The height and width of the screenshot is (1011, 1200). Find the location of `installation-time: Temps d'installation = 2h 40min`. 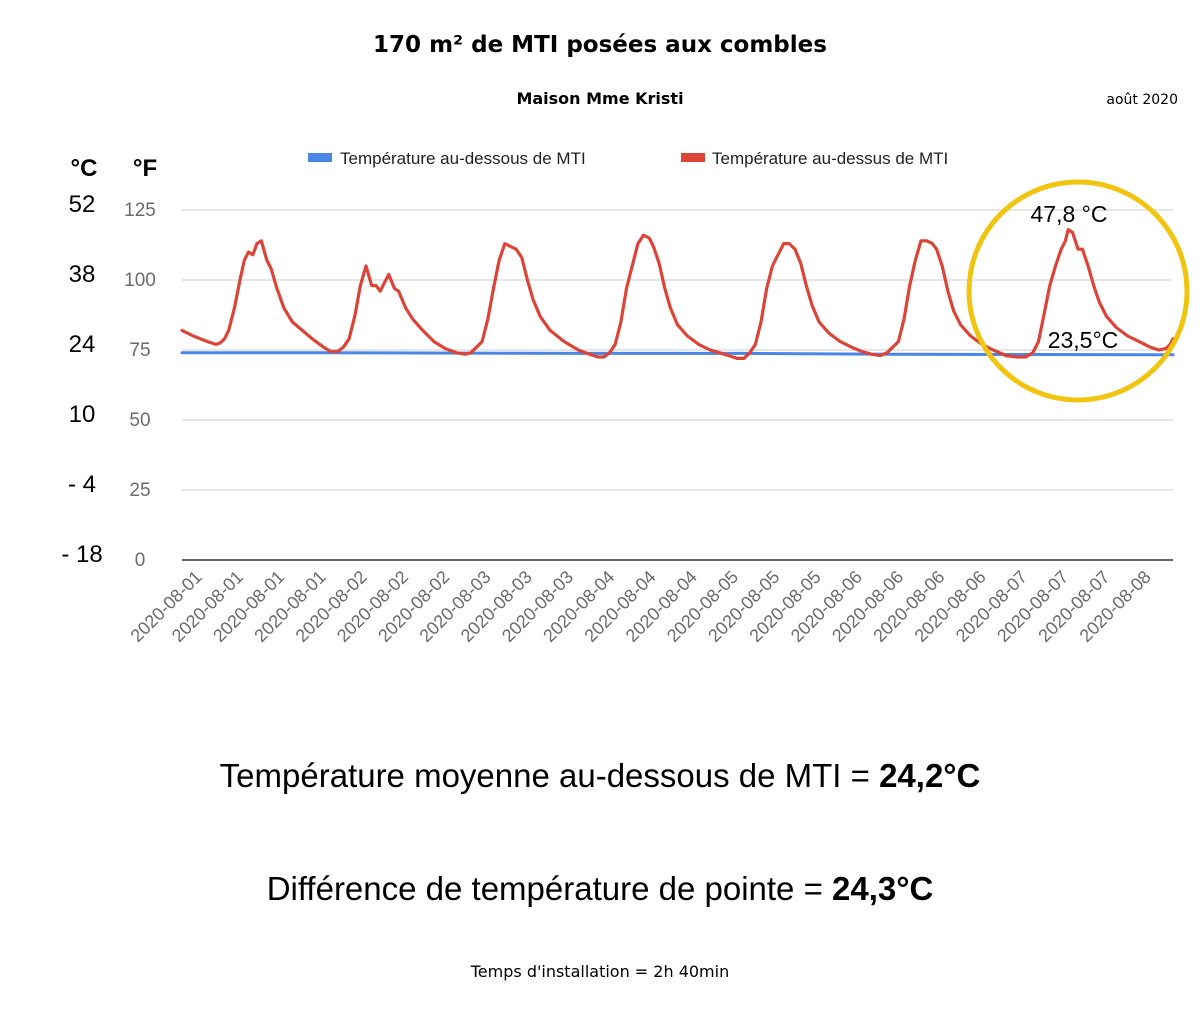

installation-time: Temps d'installation = 2h 40min is located at coordinates (600, 971).